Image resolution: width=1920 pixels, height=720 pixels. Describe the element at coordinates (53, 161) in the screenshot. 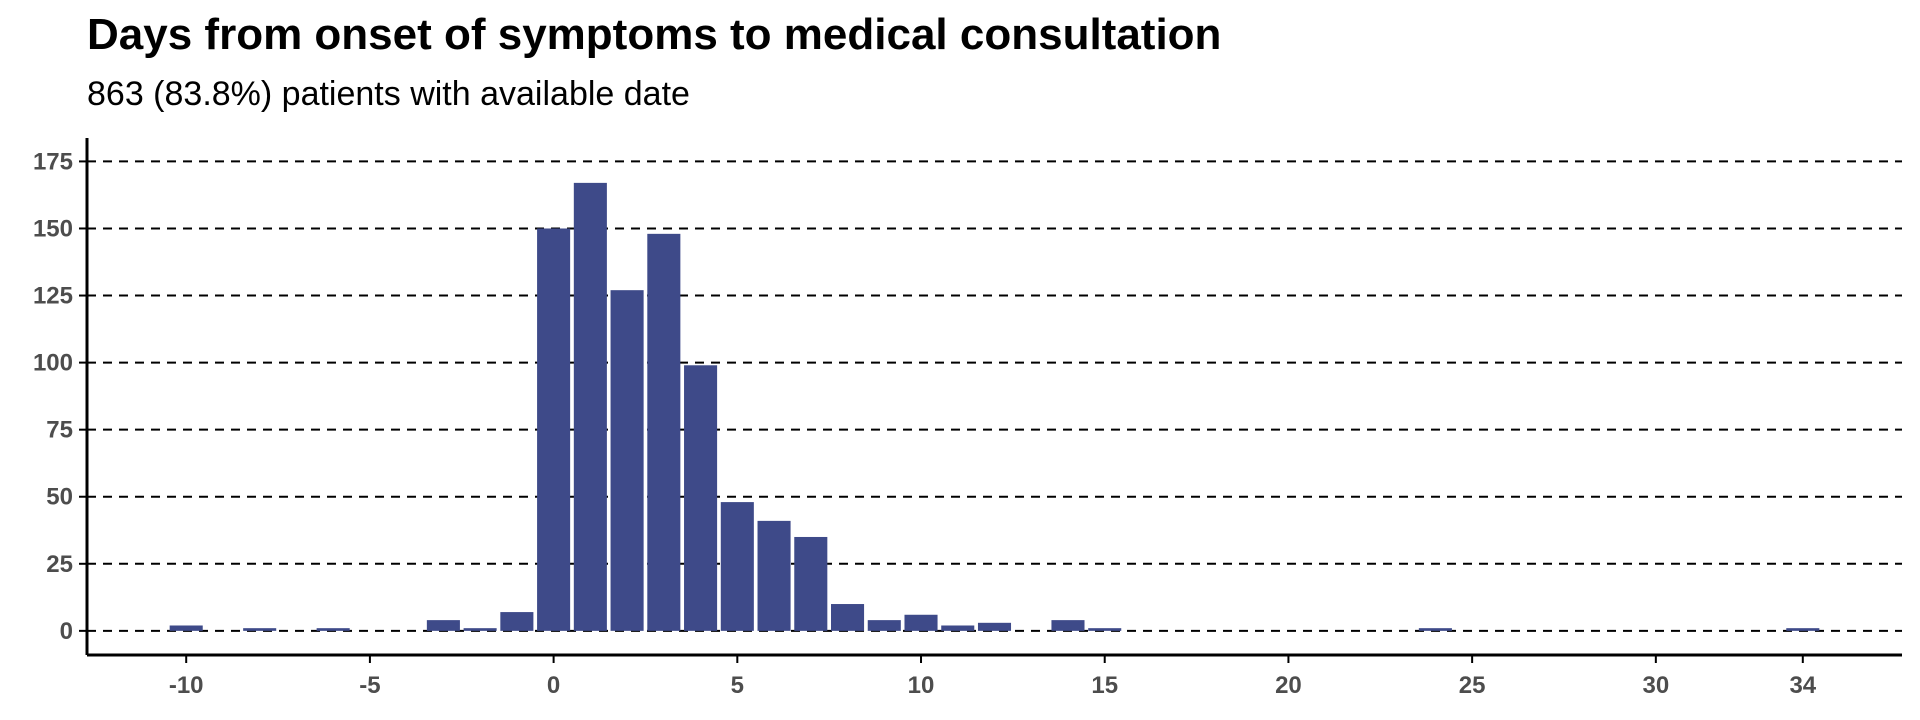

I see `y-tick-label-175: 175` at that location.